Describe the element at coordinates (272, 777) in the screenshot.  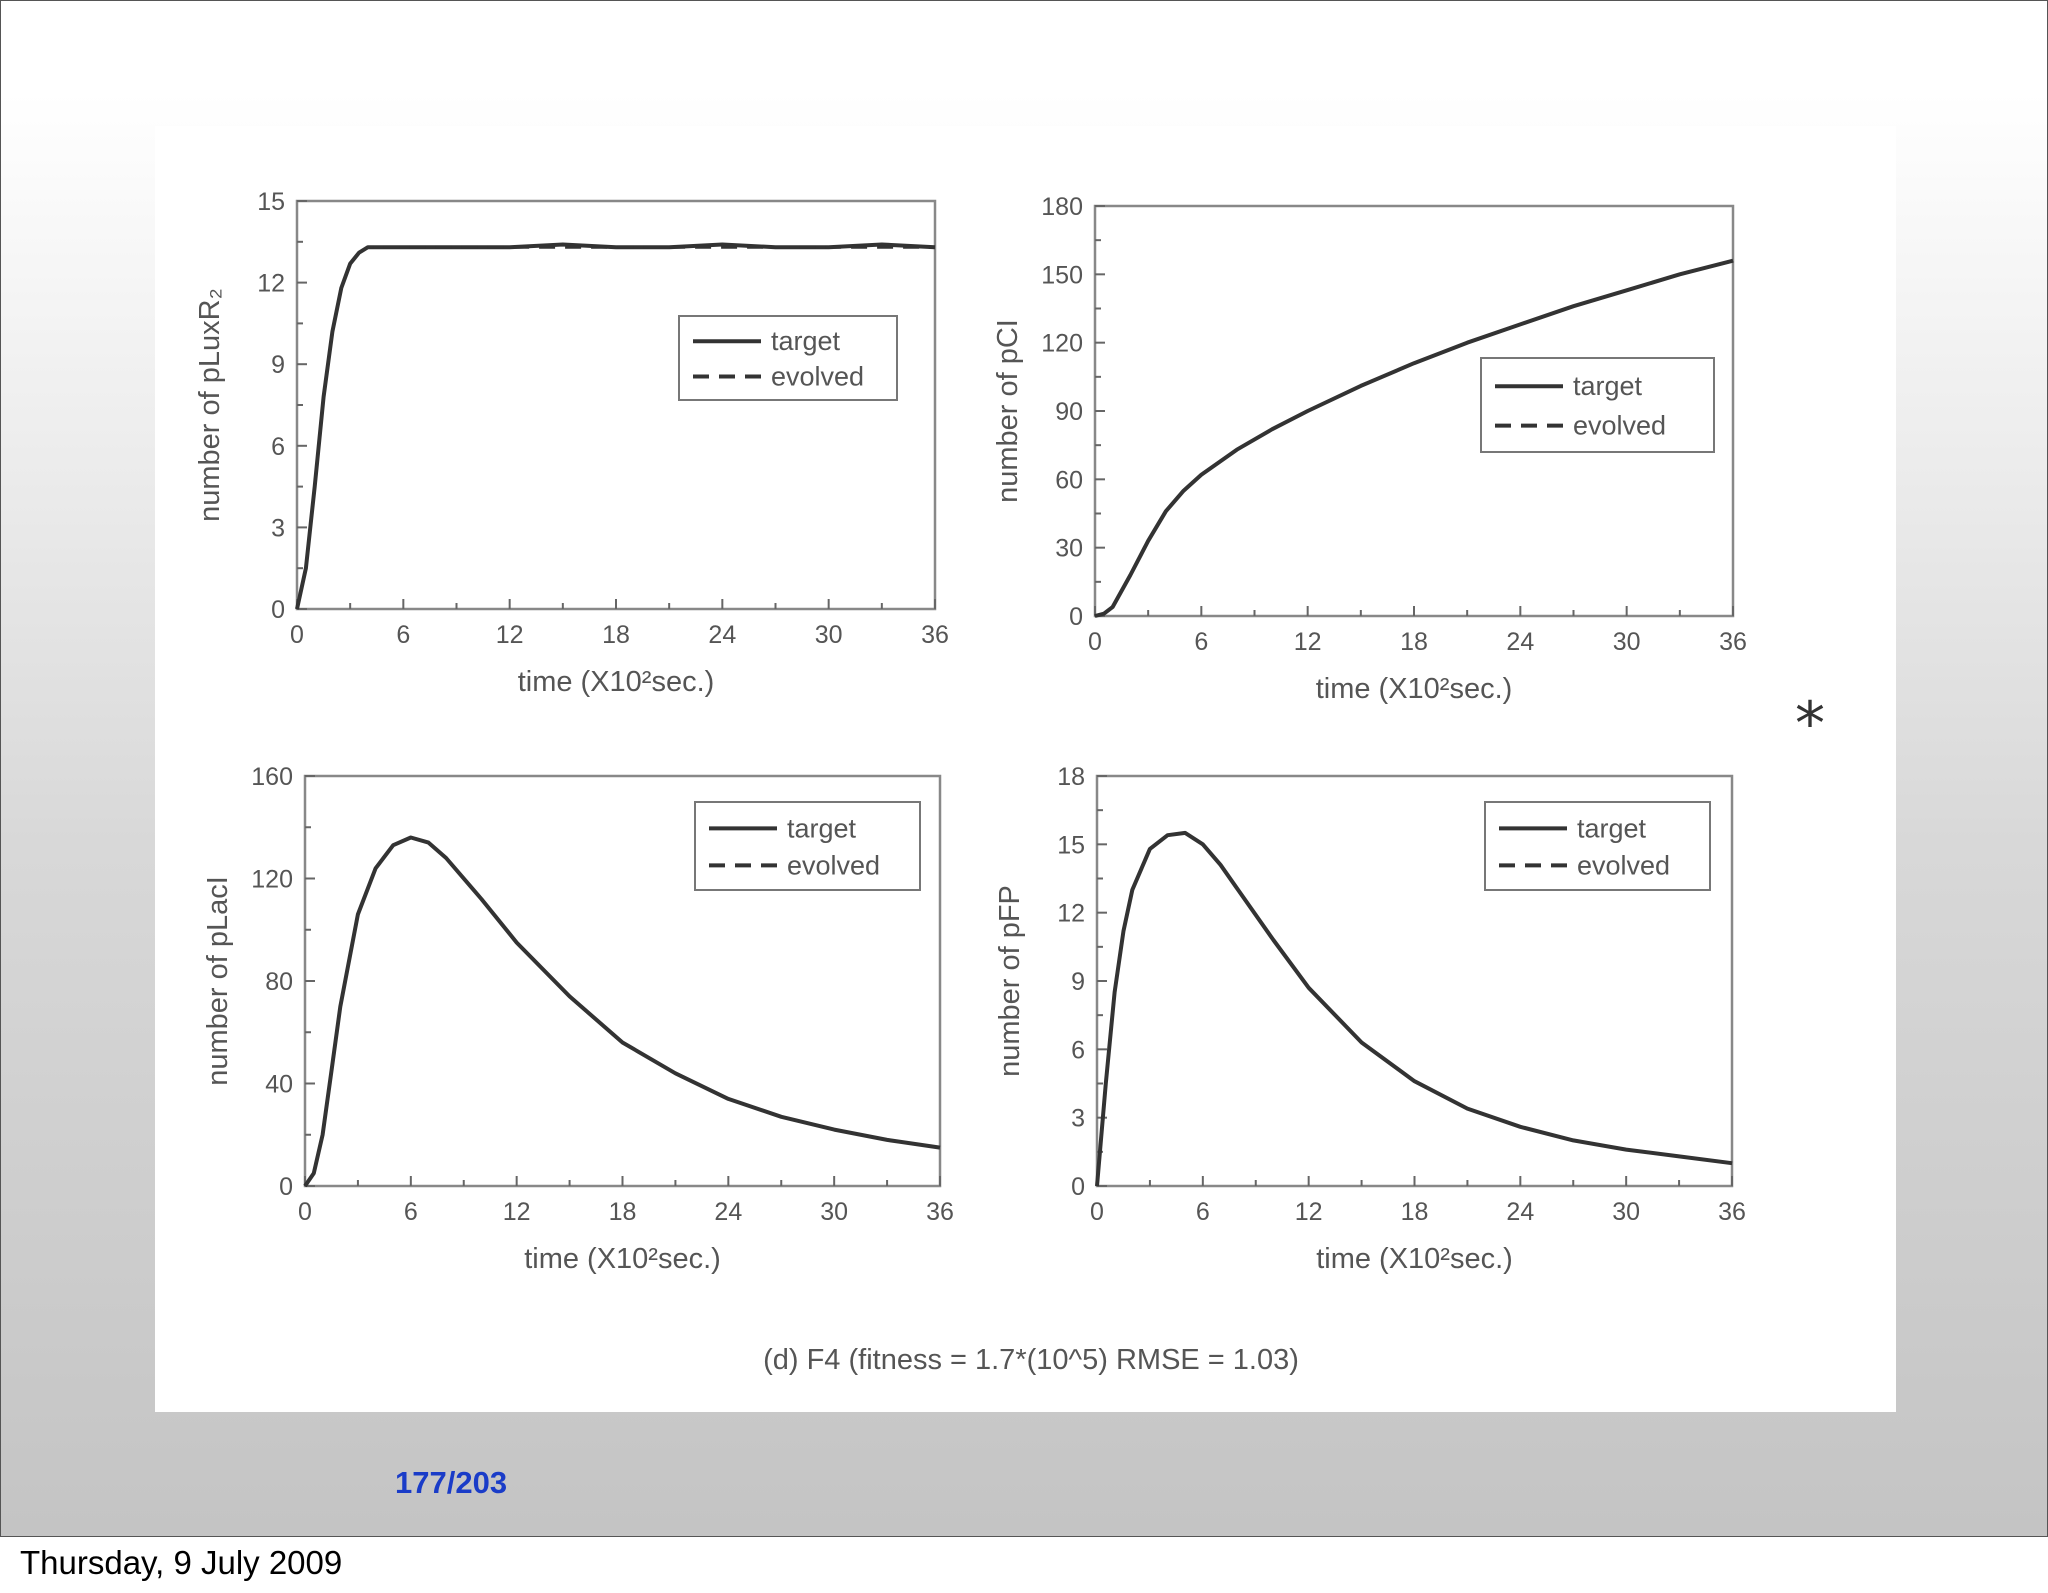
I see `y-tick-label: 160` at that location.